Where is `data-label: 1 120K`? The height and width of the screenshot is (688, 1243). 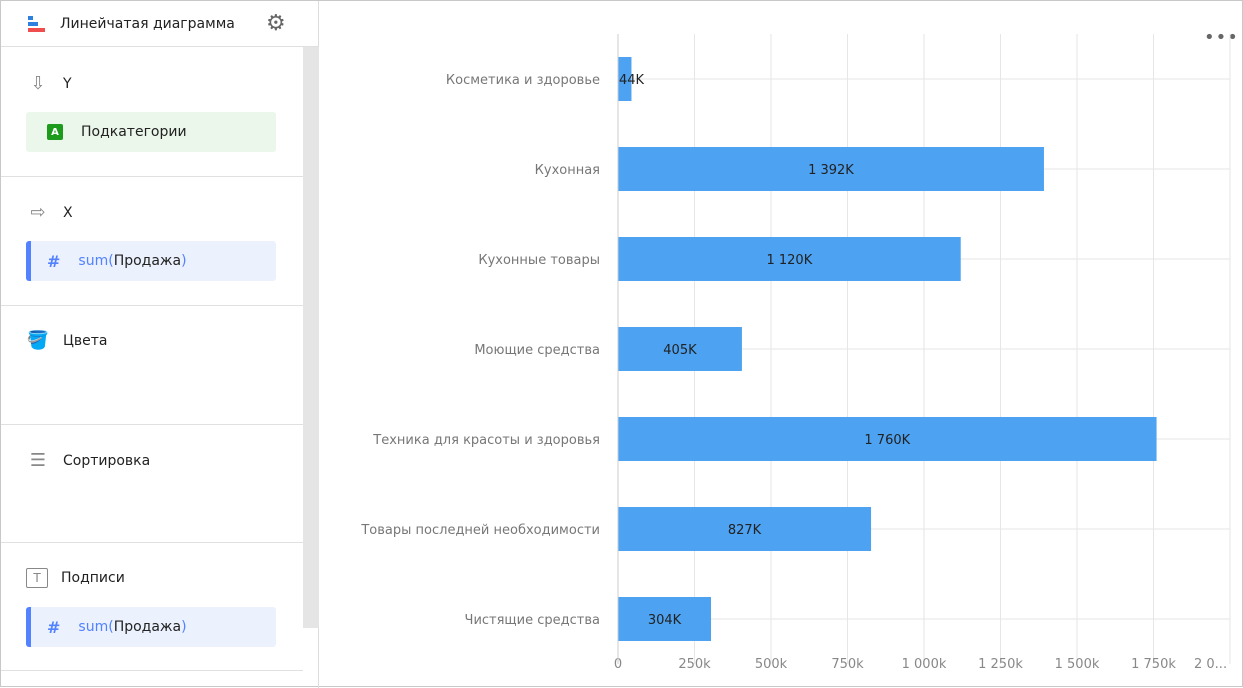 data-label: 1 120K is located at coordinates (789, 260).